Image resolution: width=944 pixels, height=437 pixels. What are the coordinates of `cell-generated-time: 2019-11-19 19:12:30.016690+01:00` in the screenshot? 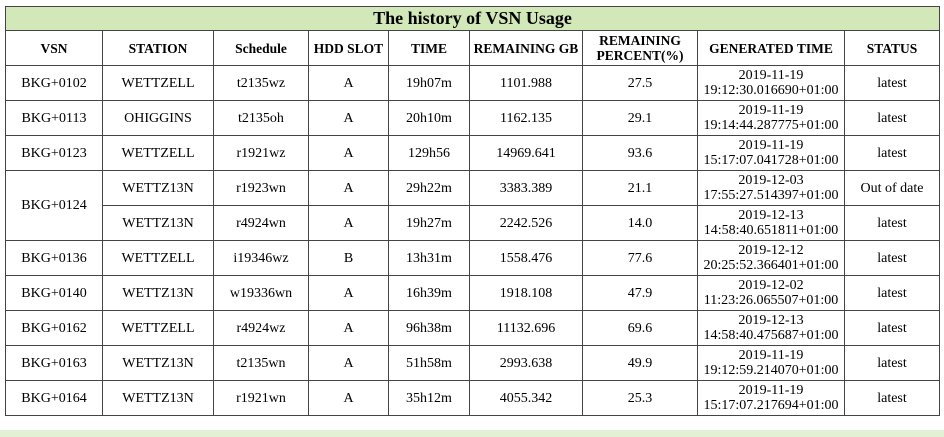 It's located at (771, 83).